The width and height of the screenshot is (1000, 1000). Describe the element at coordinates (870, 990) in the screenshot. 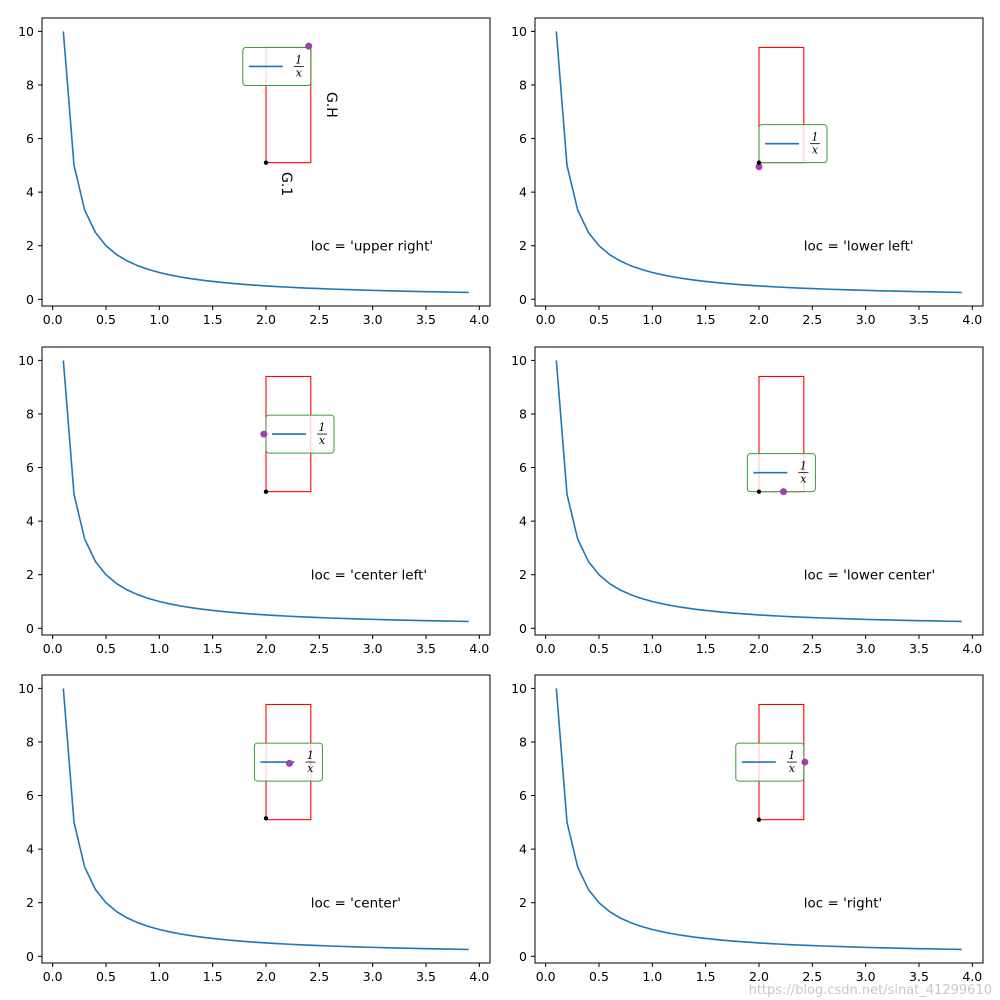

I see `watermark-text: https://blog.csdn.net/sinat_41299610` at that location.